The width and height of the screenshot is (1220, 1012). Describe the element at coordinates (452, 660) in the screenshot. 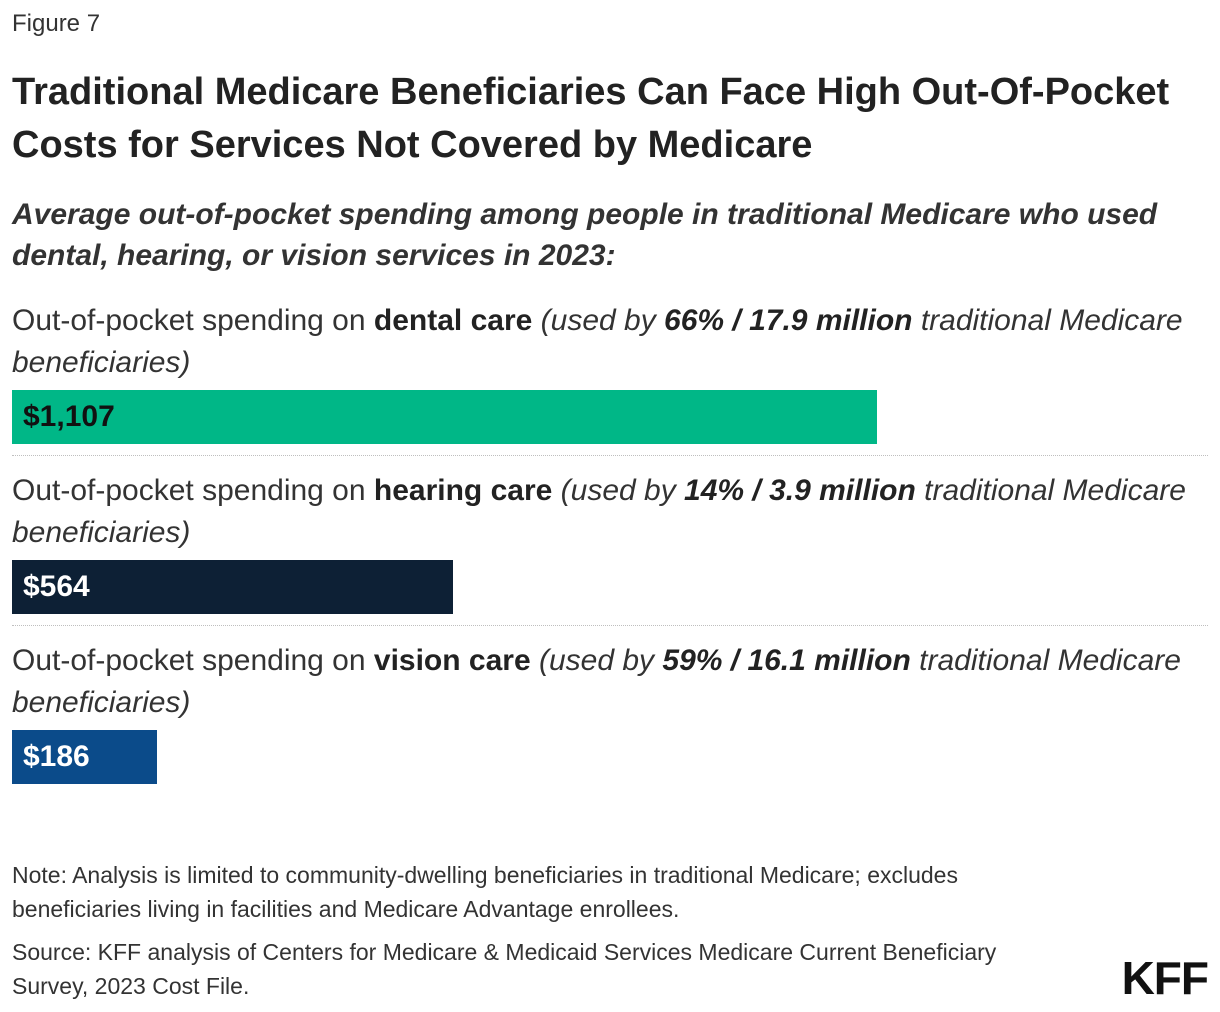

I see `row-label-service: vision care` at that location.